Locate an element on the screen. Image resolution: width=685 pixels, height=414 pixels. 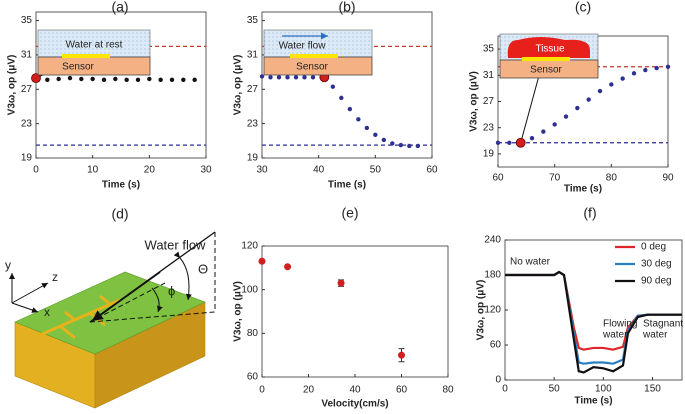
inset-label: Water at rest is located at coordinates (94, 45).